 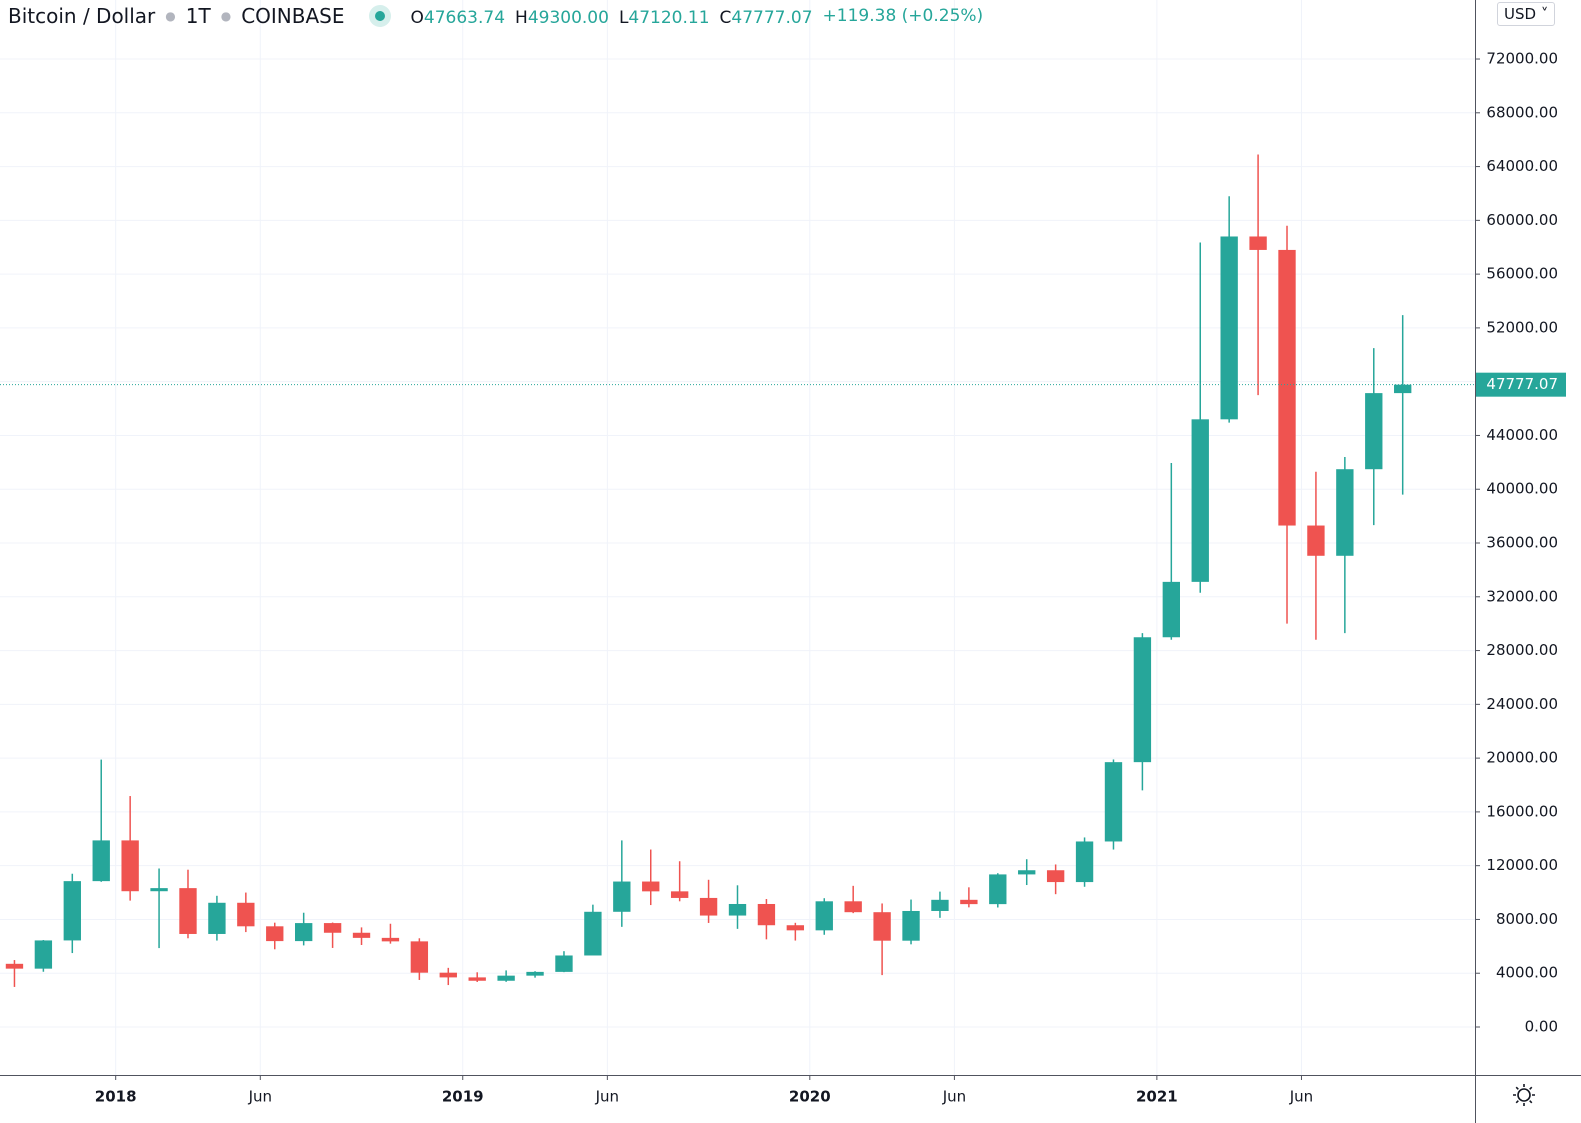 I want to click on y-tick-label: 36000.00, so click(x=1522, y=543).